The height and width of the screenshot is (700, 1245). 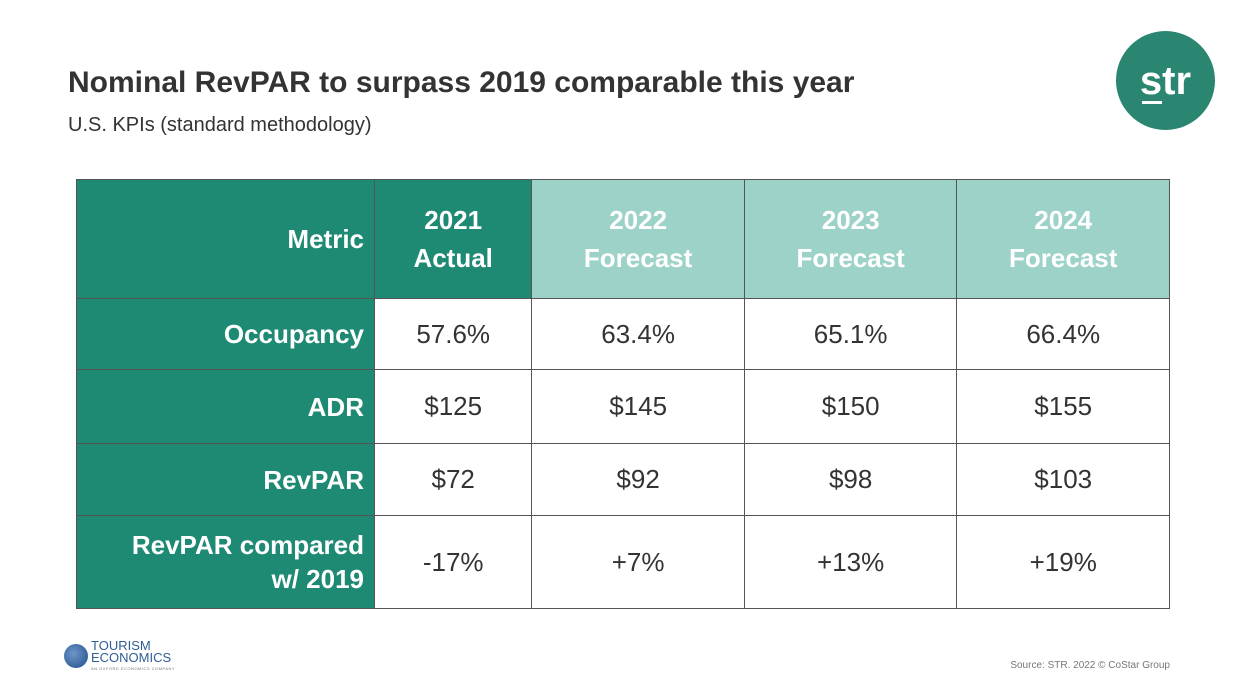 What do you see at coordinates (453, 239) in the screenshot?
I see `header-2021: 2021 Actual` at bounding box center [453, 239].